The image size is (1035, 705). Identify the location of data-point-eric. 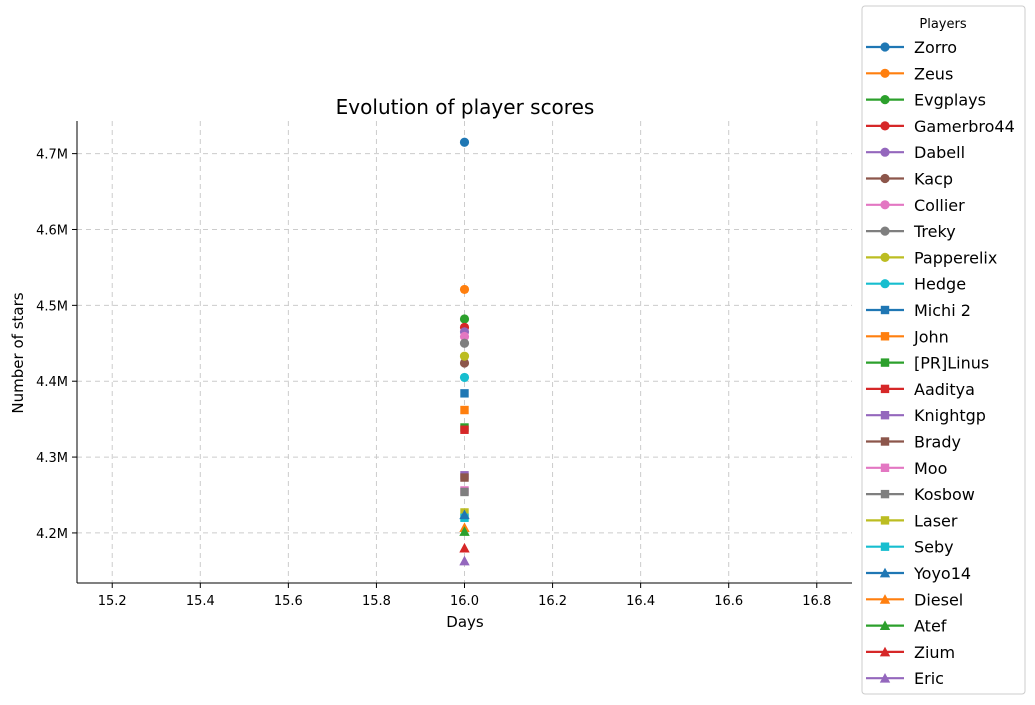
(464, 560).